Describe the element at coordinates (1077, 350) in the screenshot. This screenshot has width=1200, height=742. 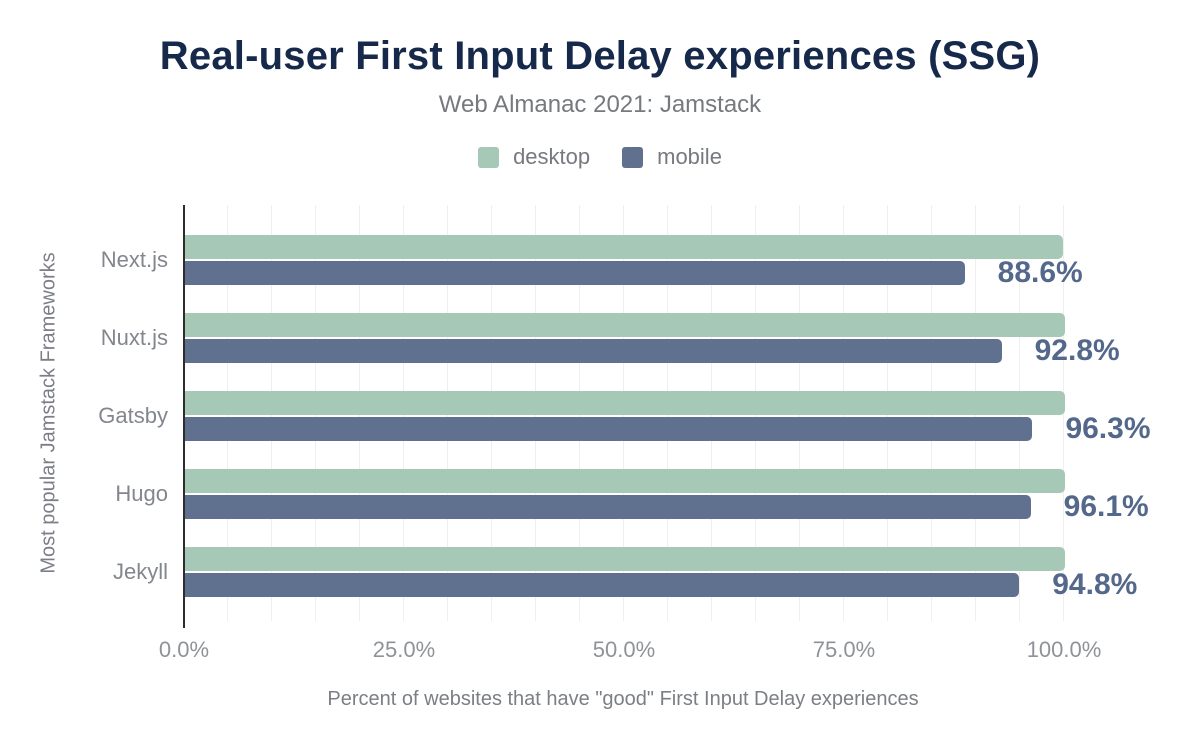
I see `data-label: 92.8%` at that location.